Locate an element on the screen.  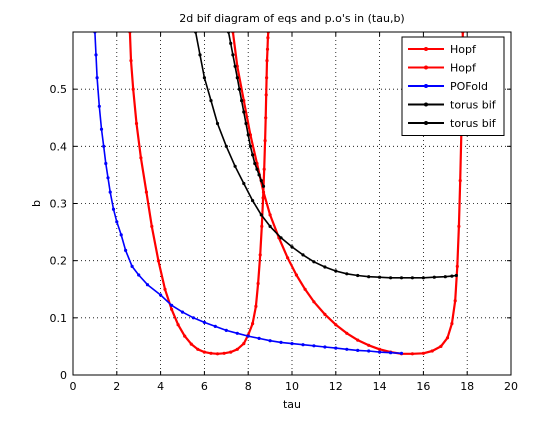
y-tick-label: 0.4 is located at coordinates (59, 146).